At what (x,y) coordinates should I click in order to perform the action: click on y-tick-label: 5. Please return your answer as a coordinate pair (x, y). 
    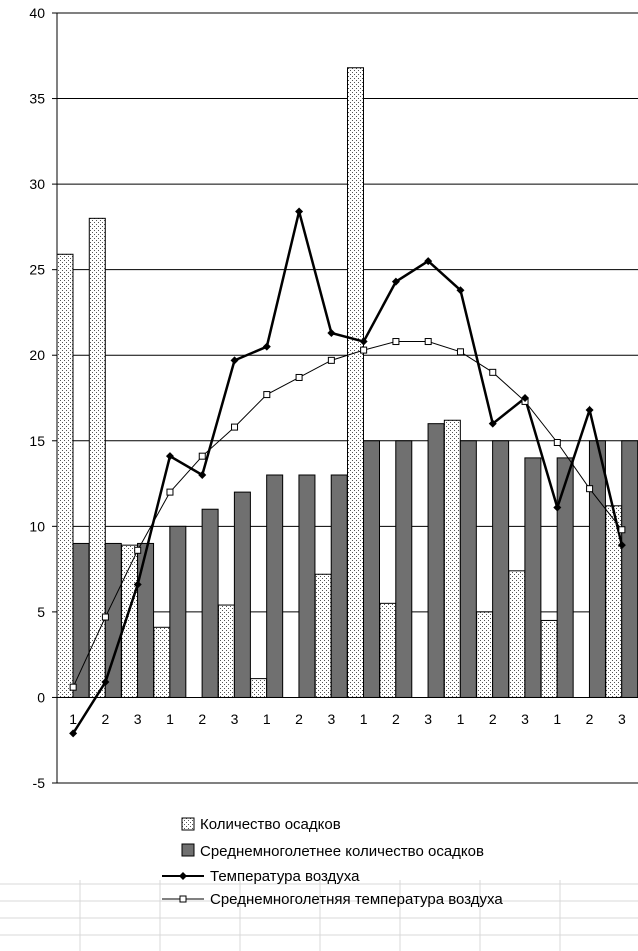
    Looking at the image, I should click on (41, 612).